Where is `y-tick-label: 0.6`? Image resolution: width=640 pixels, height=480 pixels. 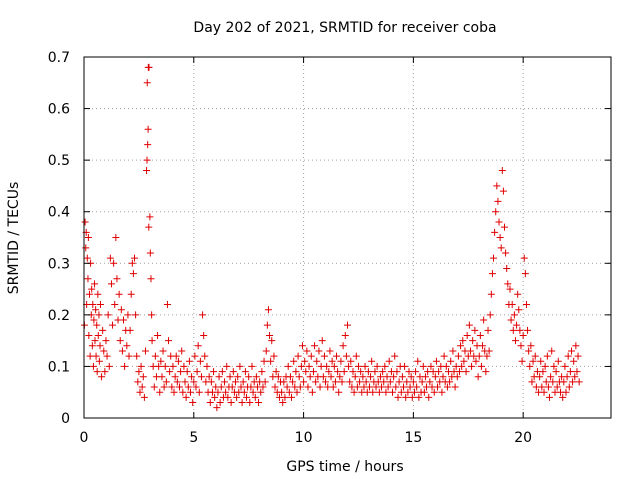
y-tick-label: 0.6 is located at coordinates (59, 110).